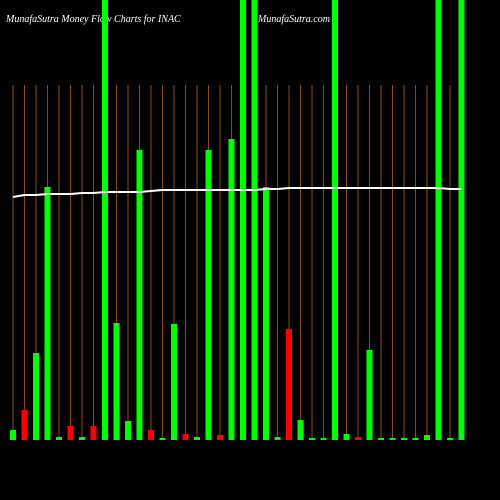  What do you see at coordinates (93, 19) in the screenshot?
I see `chart-title: MunafaSutra Money Flow Charts for INAC` at bounding box center [93, 19].